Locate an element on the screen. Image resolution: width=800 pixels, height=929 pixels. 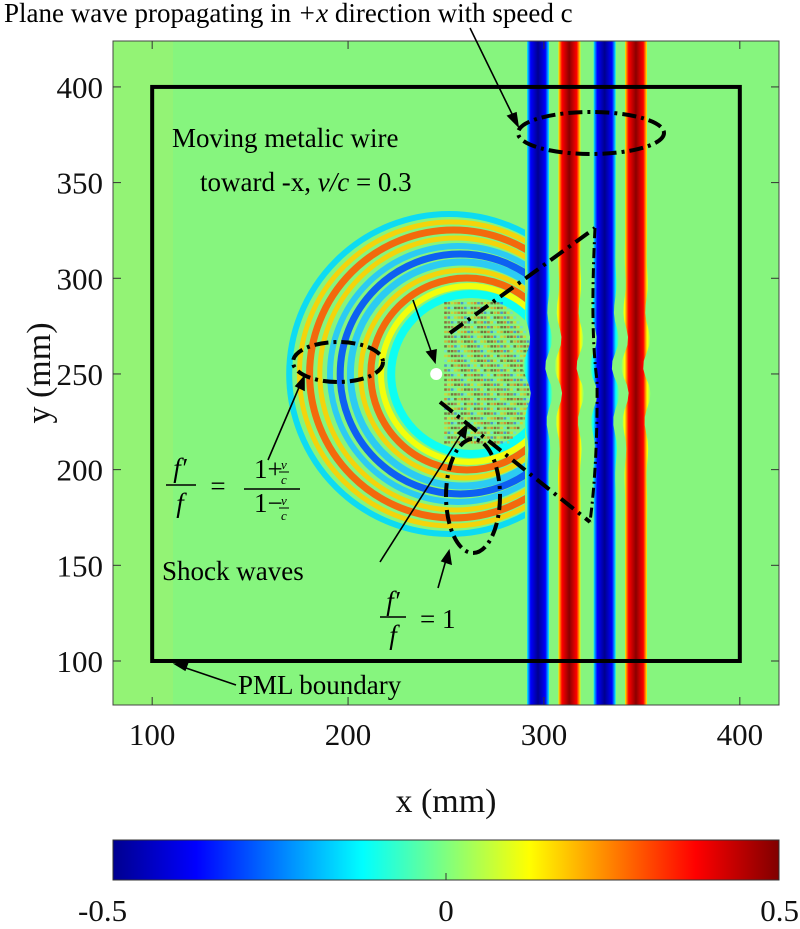
wire-annotation-line2: toward -x, v/c = 0.3 is located at coordinates (306, 182).